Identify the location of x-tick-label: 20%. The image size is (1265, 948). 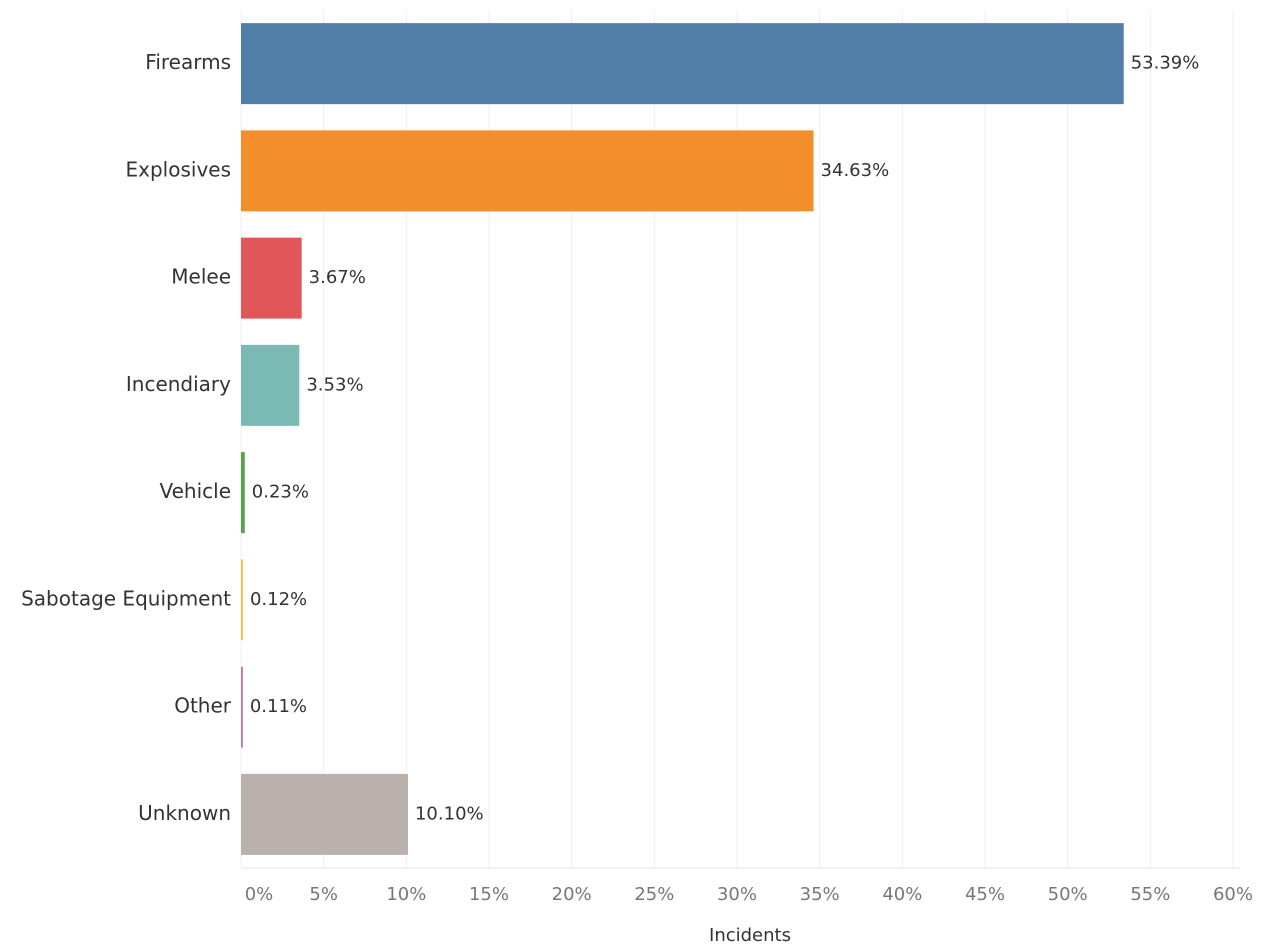
(572, 894).